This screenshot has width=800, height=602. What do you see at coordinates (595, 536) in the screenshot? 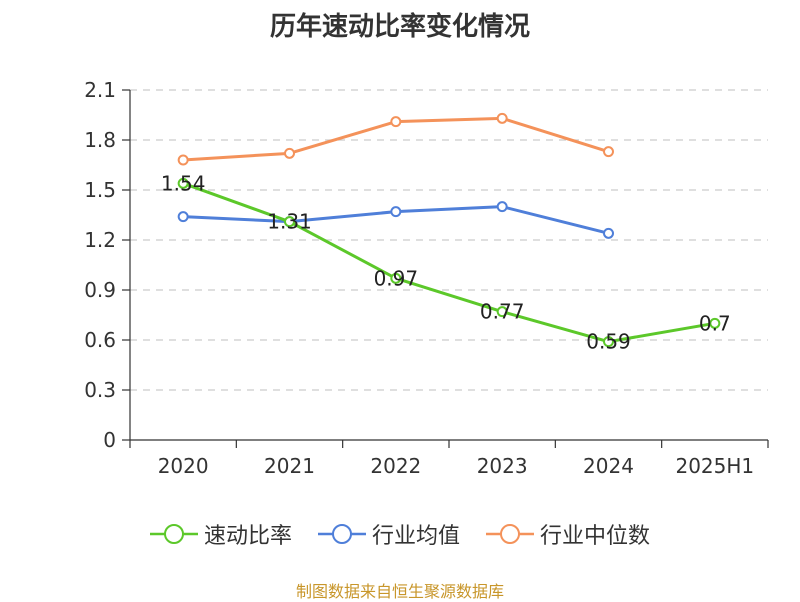
I see `legend-label-industry-median: 行业中位数` at bounding box center [595, 536].